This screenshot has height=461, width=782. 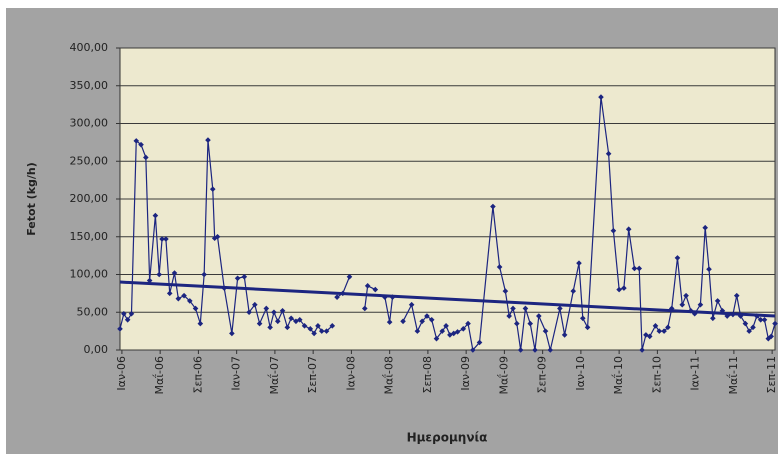 What do you see at coordinates (197, 375) in the screenshot?
I see `x-tick-label: Σεπ-06` at bounding box center [197, 375].